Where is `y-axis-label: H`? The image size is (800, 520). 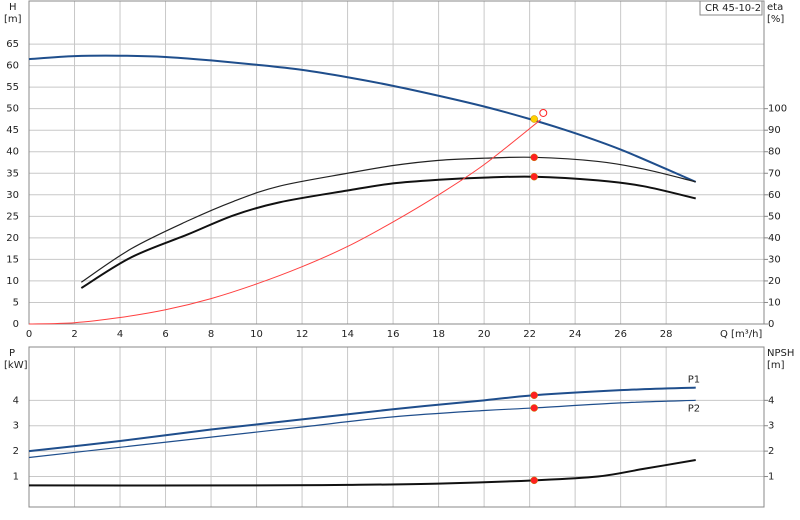
y-axis-label: H is located at coordinates (13, 7).